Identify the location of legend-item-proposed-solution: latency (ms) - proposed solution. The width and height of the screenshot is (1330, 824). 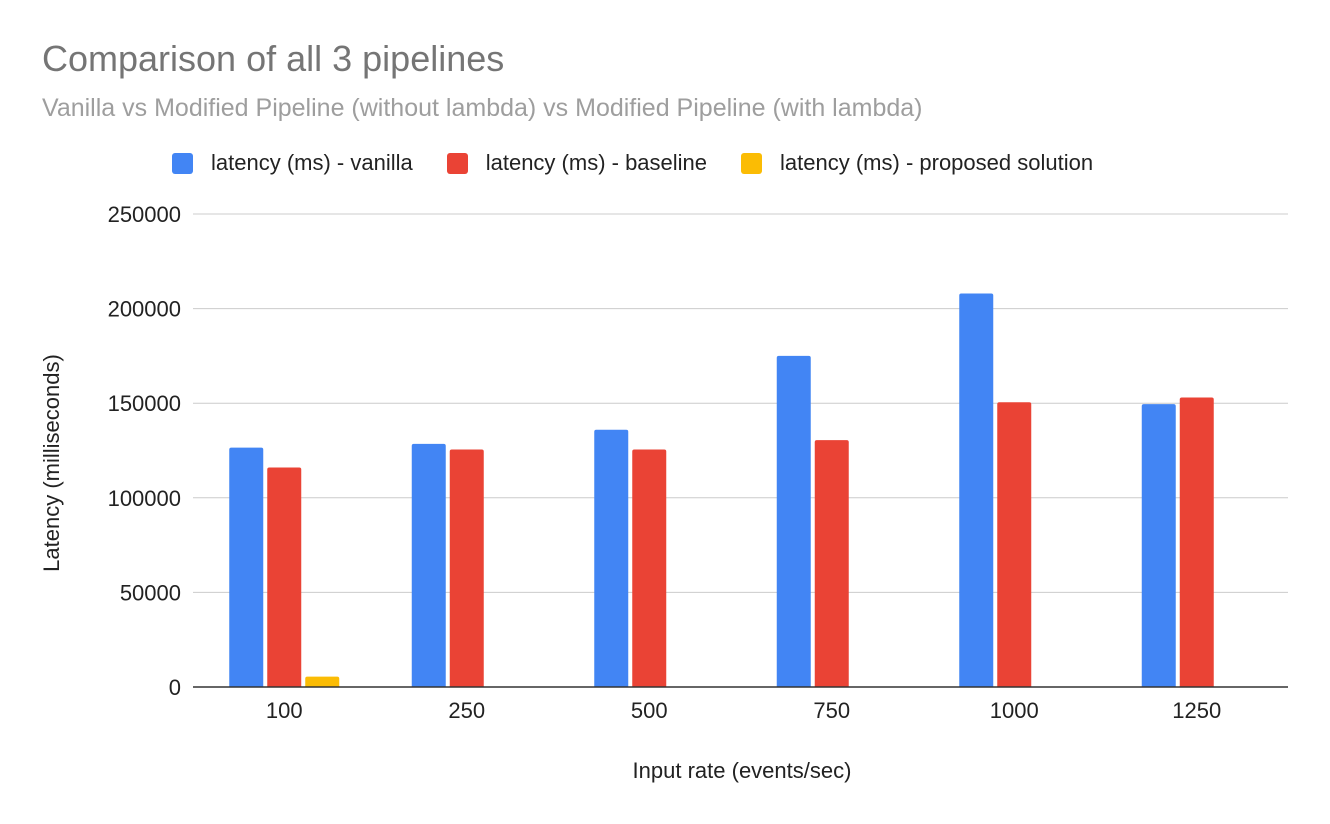
(917, 163).